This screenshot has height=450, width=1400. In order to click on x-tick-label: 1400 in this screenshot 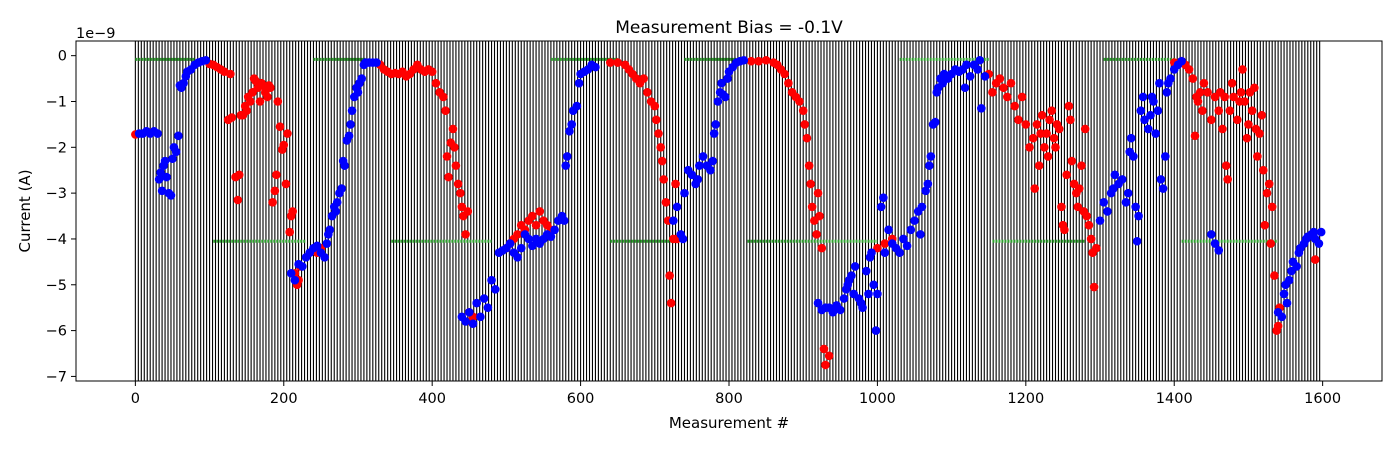, I will do `click(1174, 399)`.